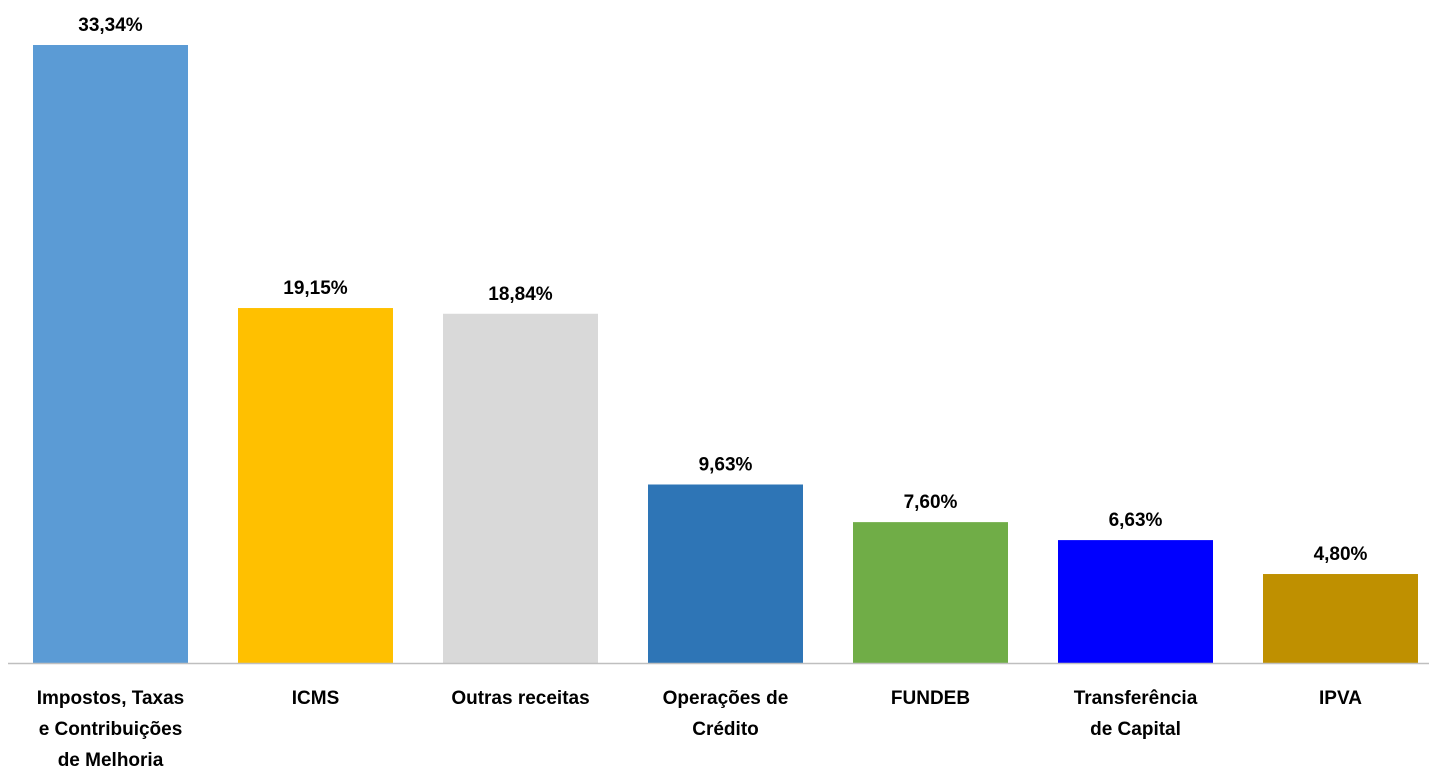  Describe the element at coordinates (315, 698) in the screenshot. I see `x-tick-label: ICMS` at that location.